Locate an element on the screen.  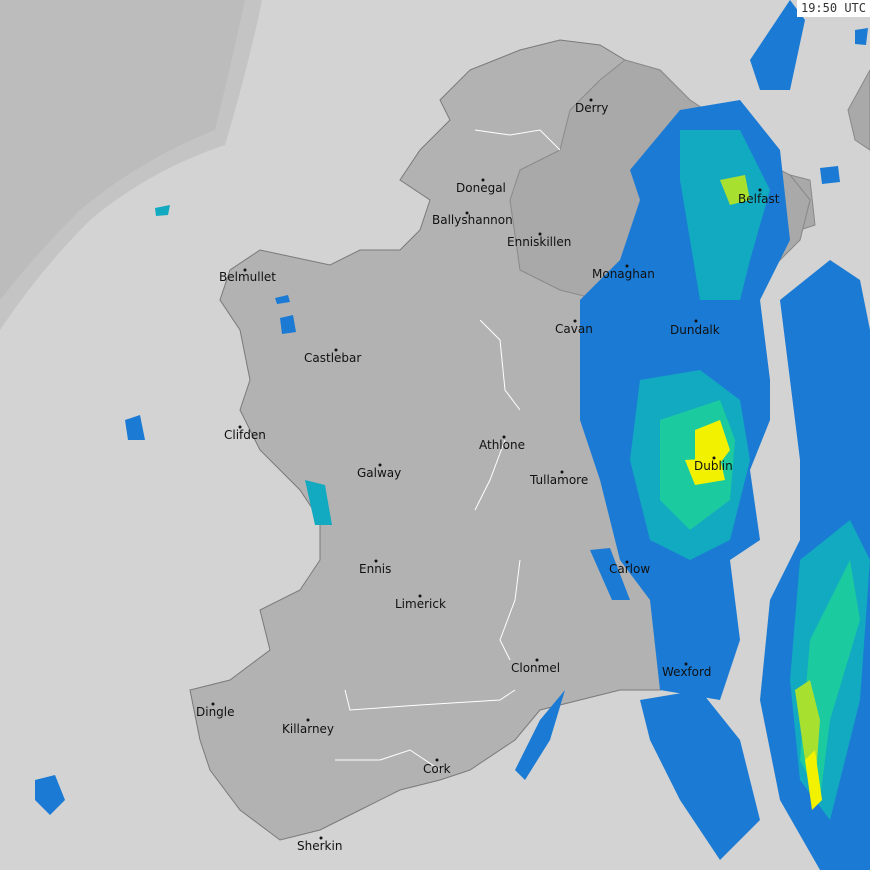
city-dingle: Dingle is located at coordinates (215, 710).